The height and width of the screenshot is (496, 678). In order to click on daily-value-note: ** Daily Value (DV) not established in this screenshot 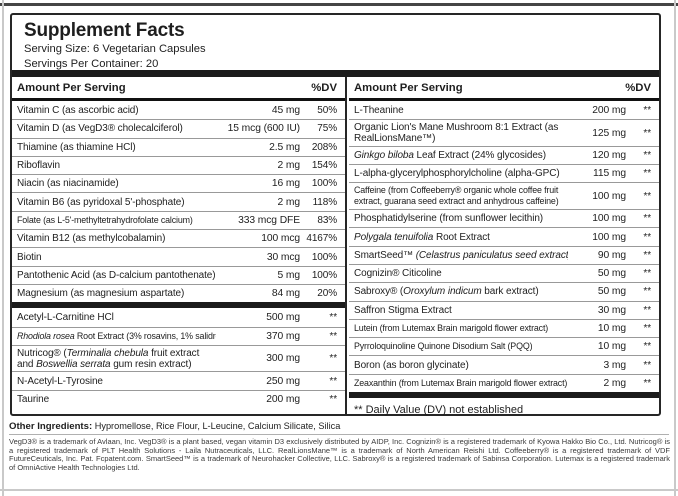, I will do `click(439, 410)`.